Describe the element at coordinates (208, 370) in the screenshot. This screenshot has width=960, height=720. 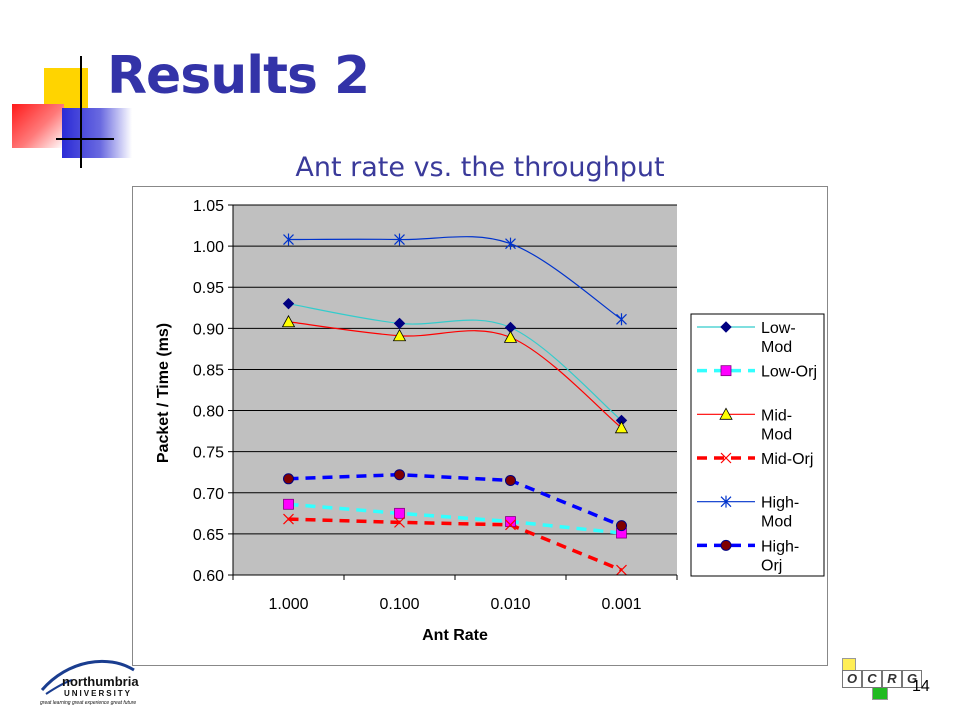
I see `y-tick-label: 0.85` at that location.